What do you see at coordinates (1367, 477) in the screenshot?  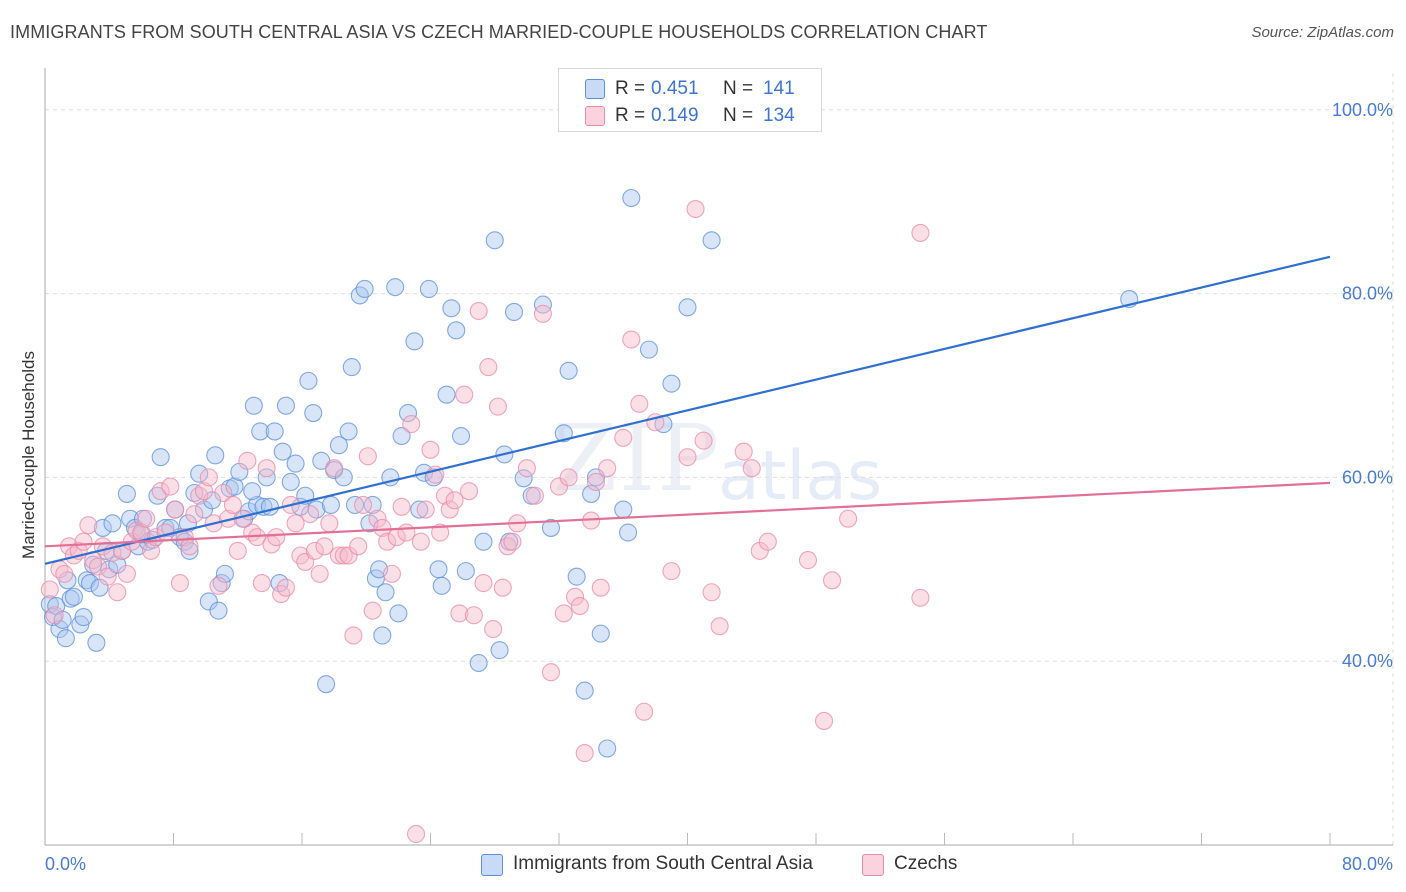 I see `y-tick-label: 60.0%` at bounding box center [1367, 477].